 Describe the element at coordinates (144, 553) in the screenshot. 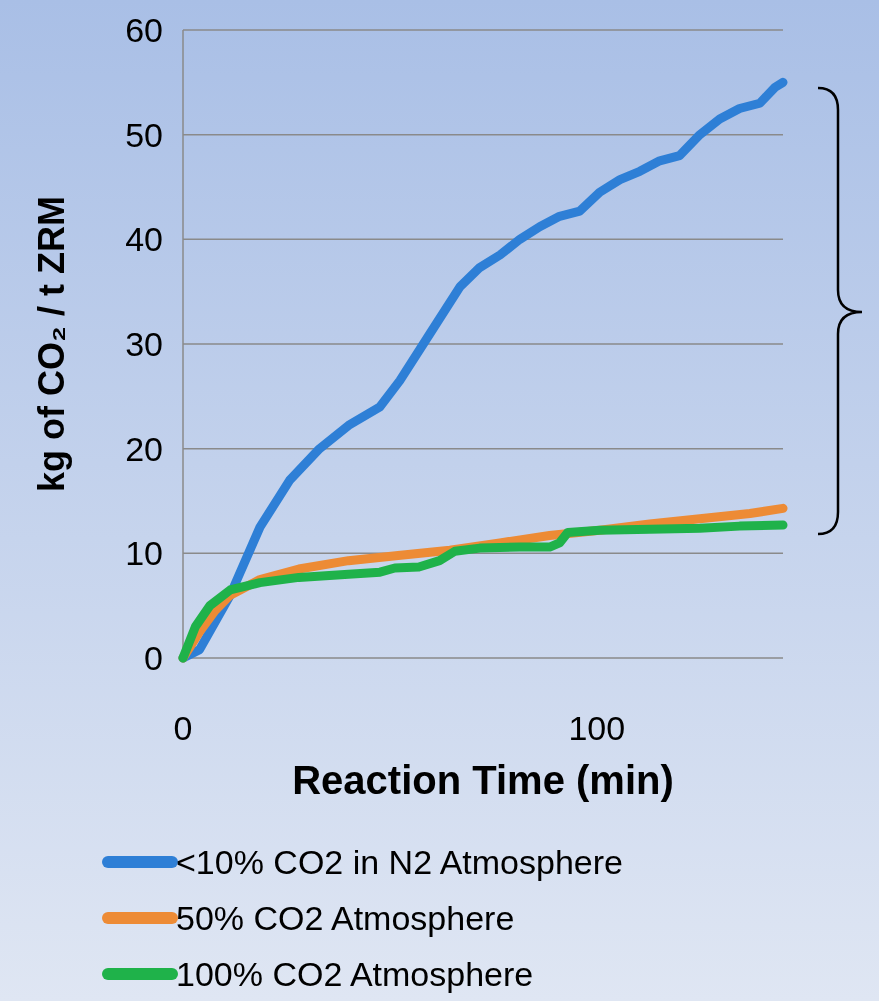

I see `y-tick-label: 10` at that location.